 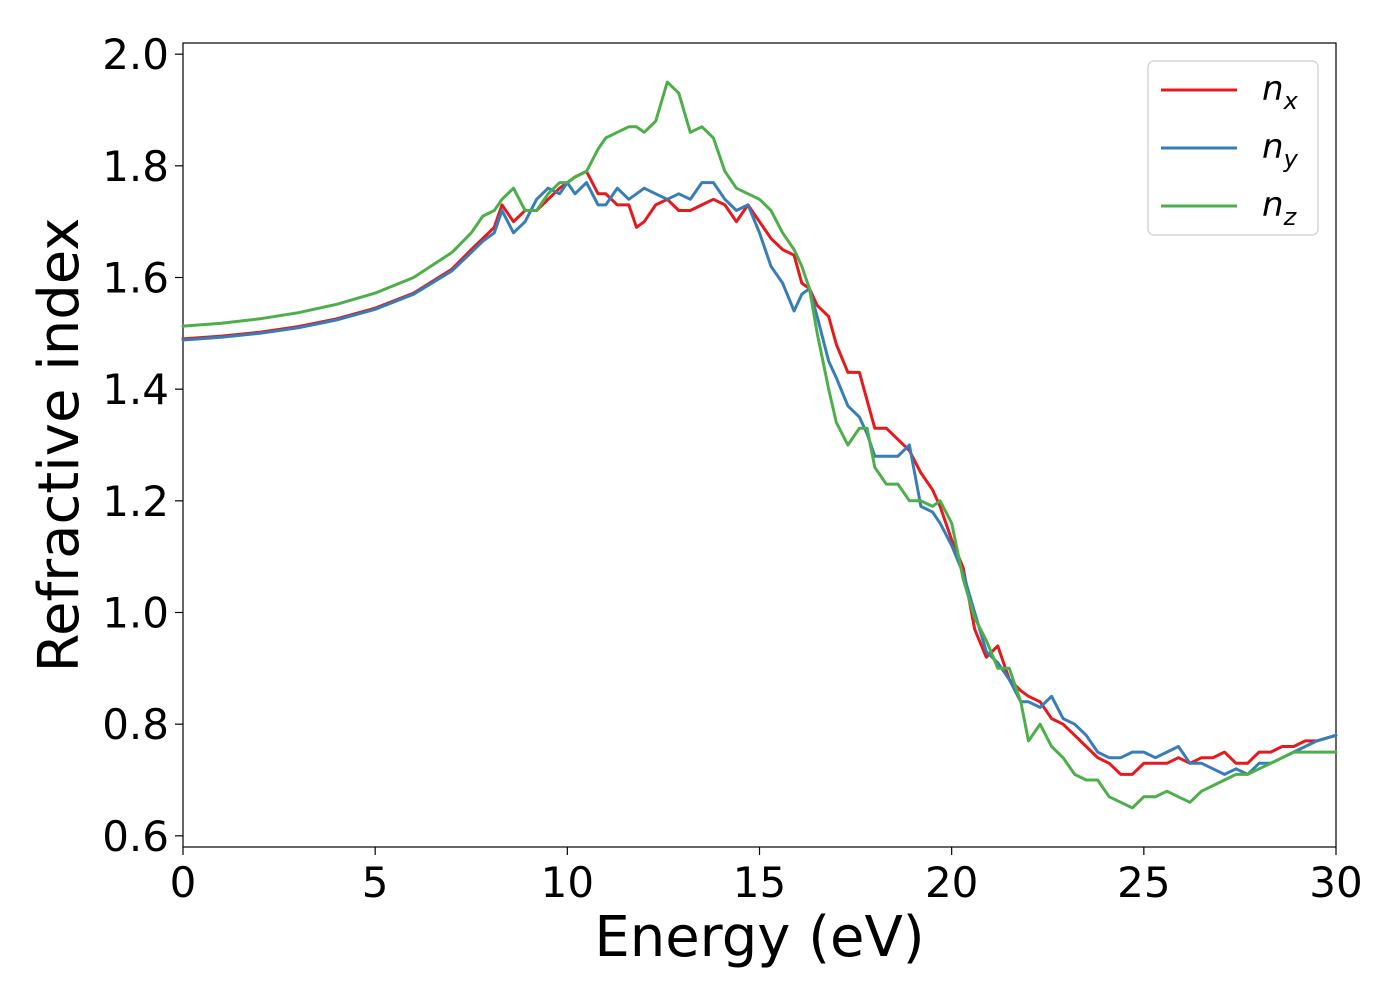 What do you see at coordinates (183, 882) in the screenshot?
I see `x-tick-label: 0` at bounding box center [183, 882].